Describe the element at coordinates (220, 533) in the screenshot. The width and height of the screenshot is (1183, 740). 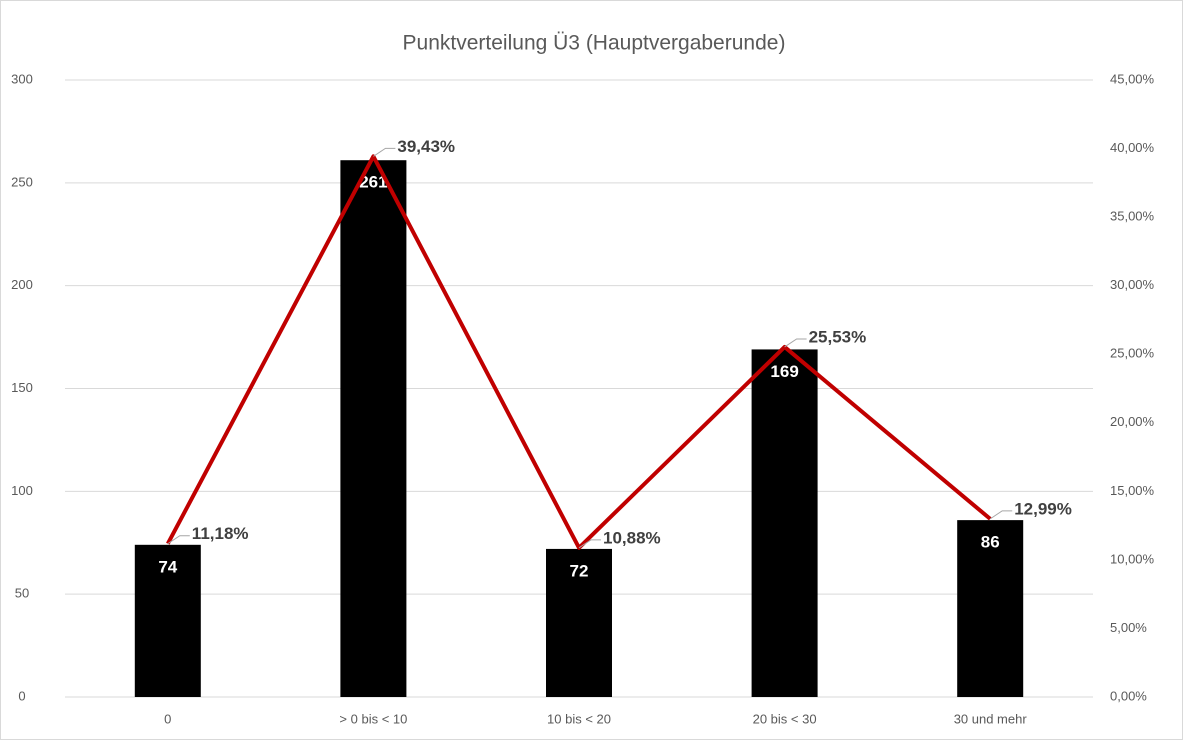
I see `line-label: 11,18%` at that location.